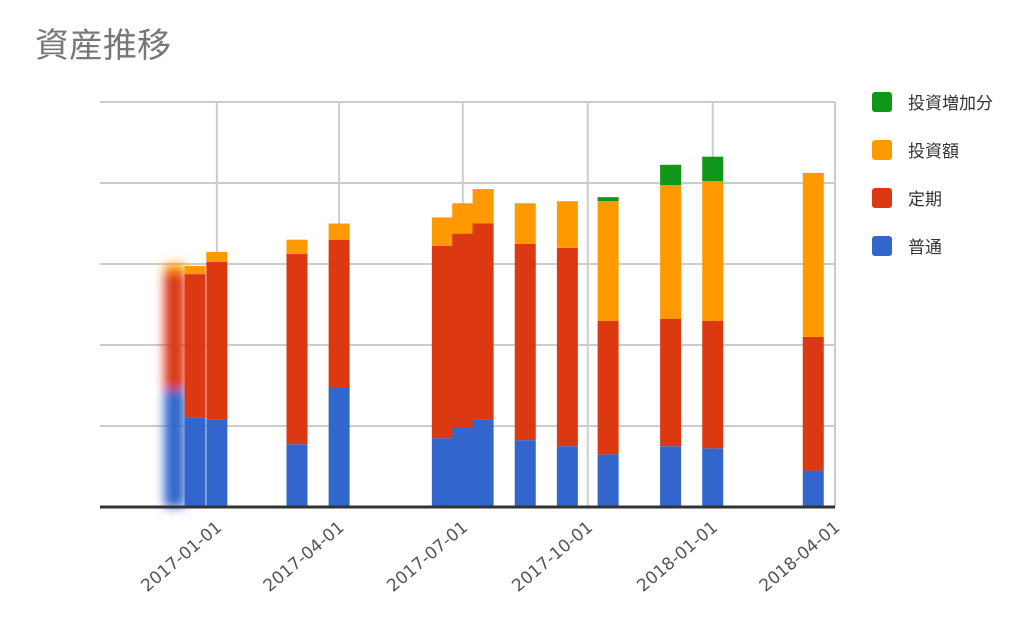 Image resolution: width=1024 pixels, height=635 pixels. Describe the element at coordinates (567, 347) in the screenshot. I see `bar-9-定期` at that location.